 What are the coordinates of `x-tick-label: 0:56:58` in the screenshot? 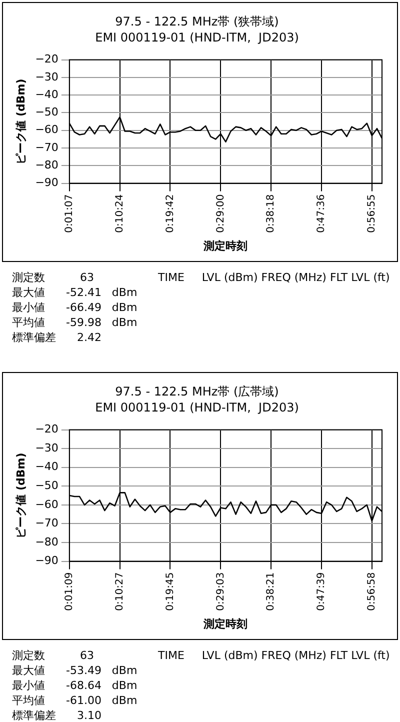 It's located at (372, 591).